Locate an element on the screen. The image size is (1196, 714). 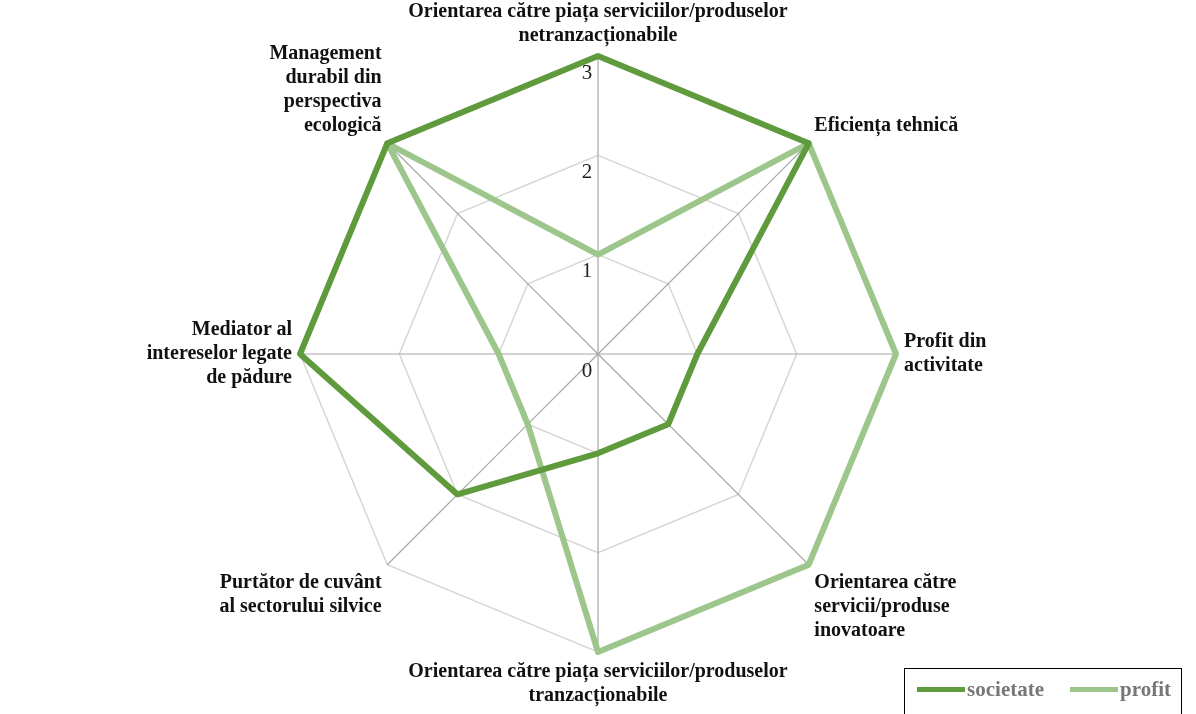
legend-label: societate is located at coordinates (1006, 689).